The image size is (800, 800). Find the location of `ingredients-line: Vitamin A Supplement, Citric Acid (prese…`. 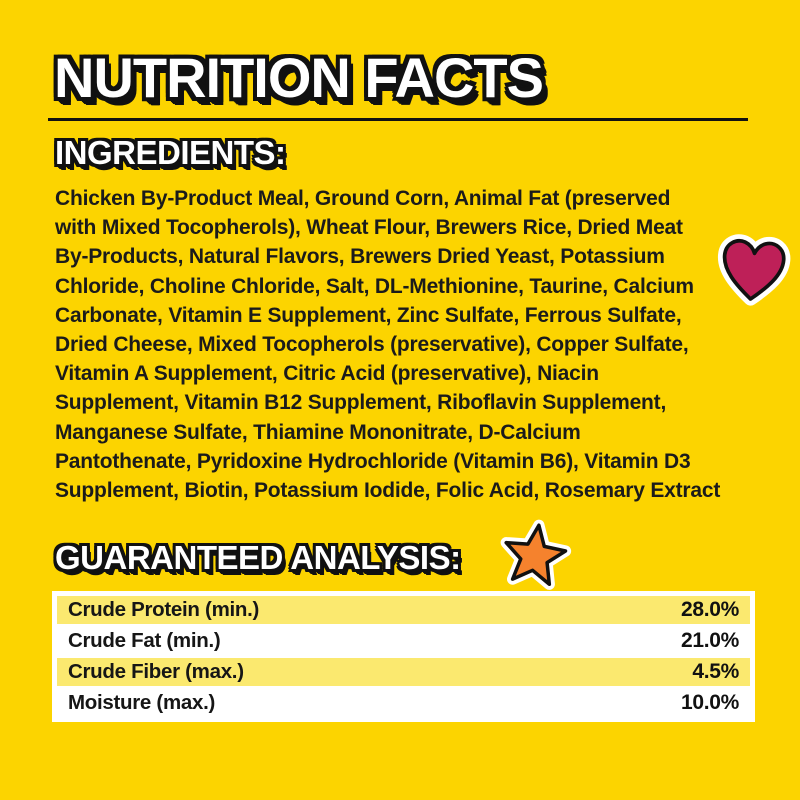

ingredients-line: Vitamin A Supplement, Citric Acid (prese… is located at coordinates (327, 374).